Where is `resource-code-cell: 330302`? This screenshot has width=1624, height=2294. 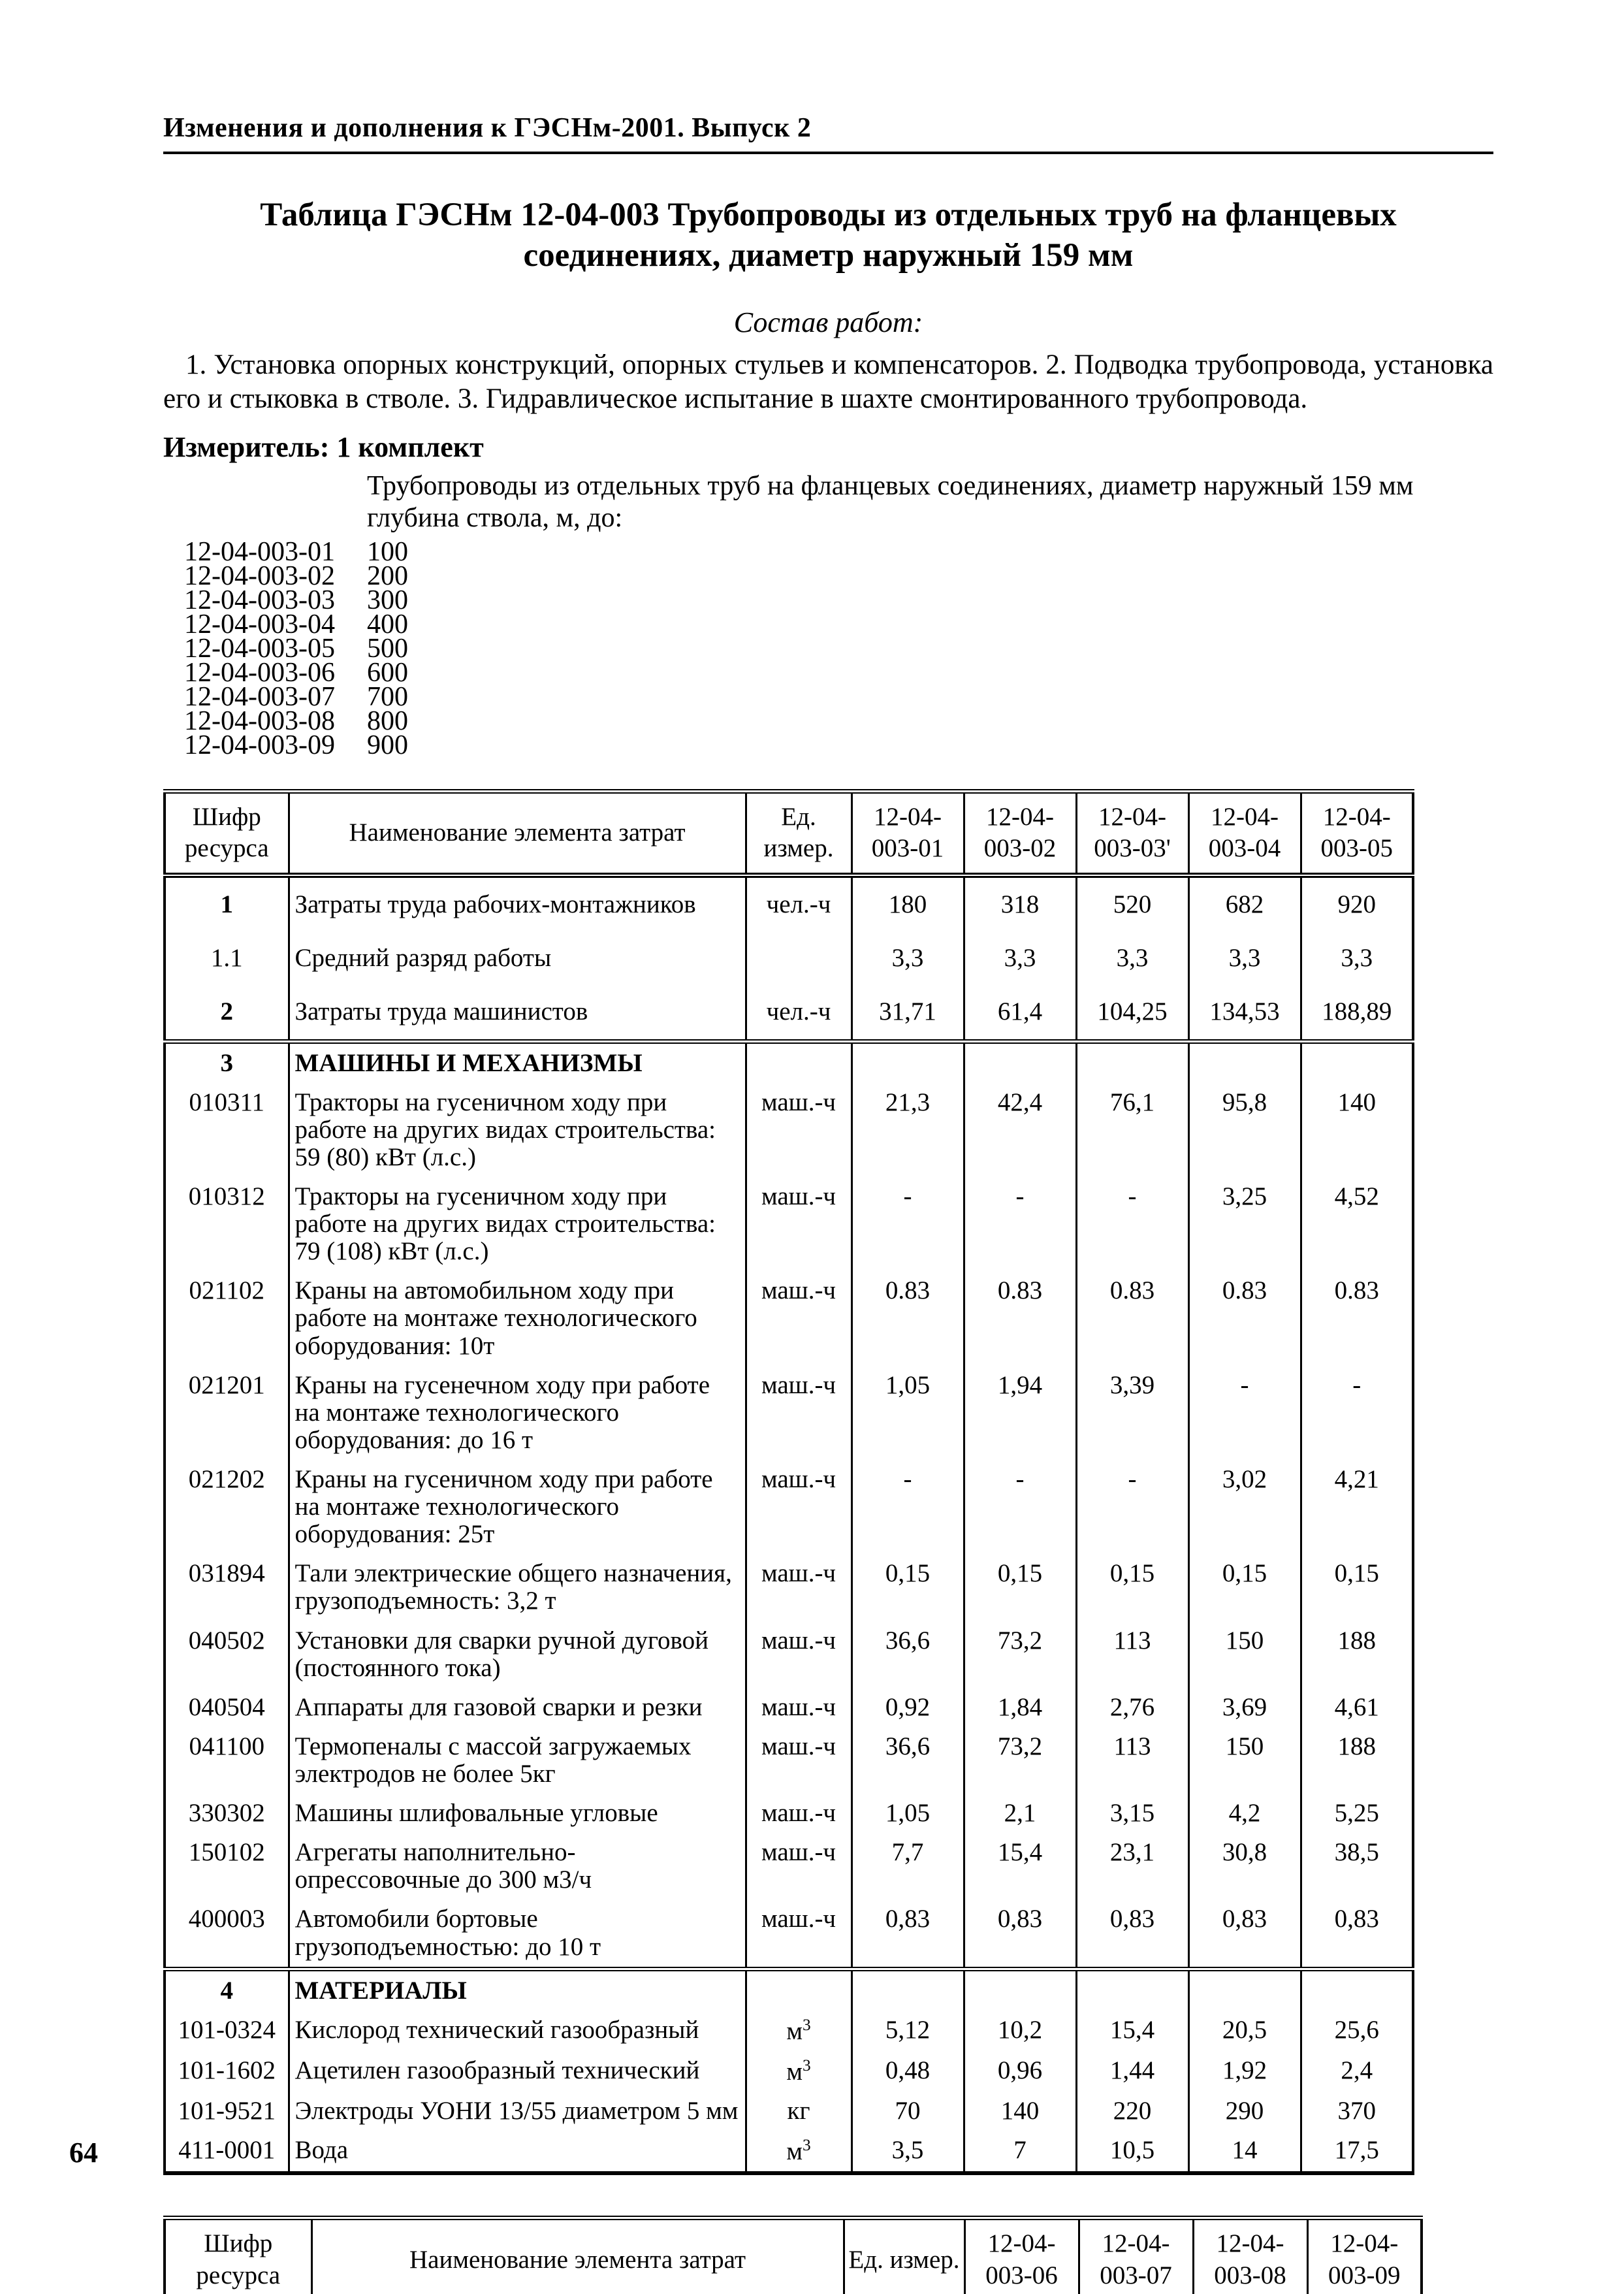
resource-code-cell: 330302 is located at coordinates (227, 1814).